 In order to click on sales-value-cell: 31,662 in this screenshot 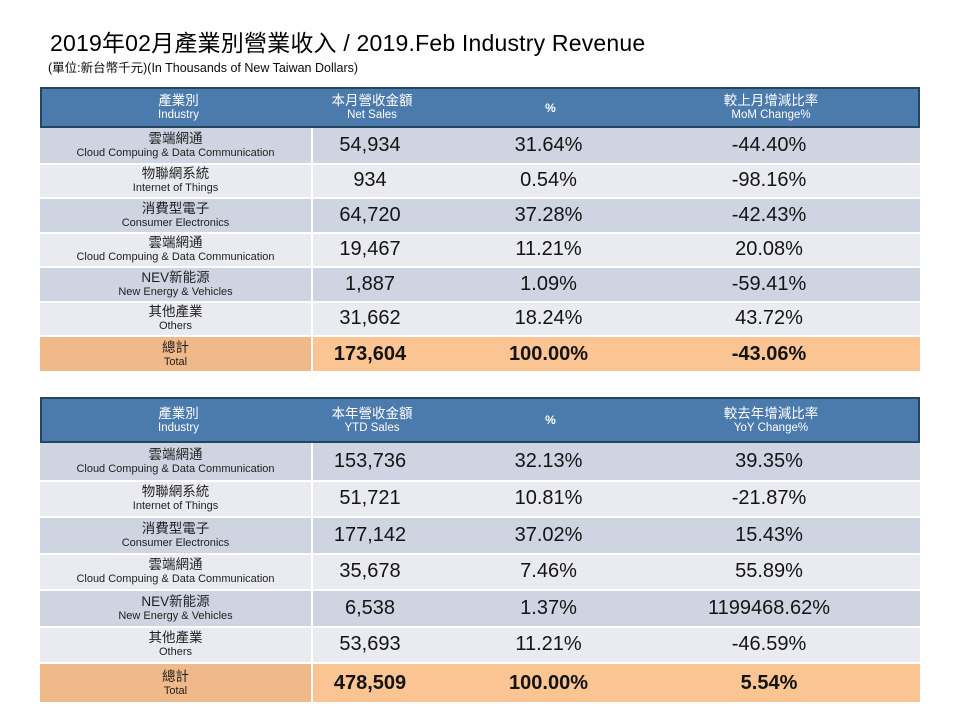, I will do `click(370, 319)`.